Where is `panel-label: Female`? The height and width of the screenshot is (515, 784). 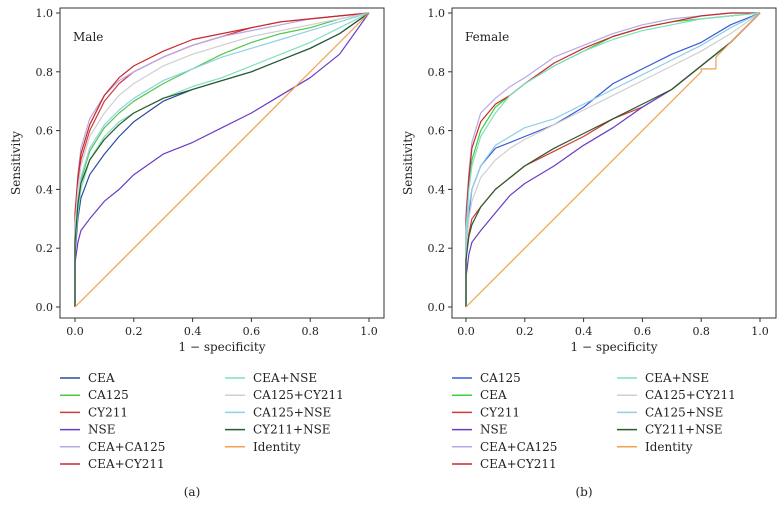 panel-label: Female is located at coordinates (487, 37).